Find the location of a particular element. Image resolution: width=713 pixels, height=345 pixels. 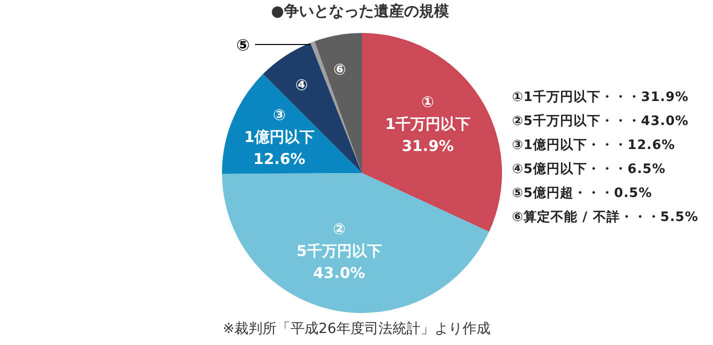

text: 1億円以下 is located at coordinates (279, 137).